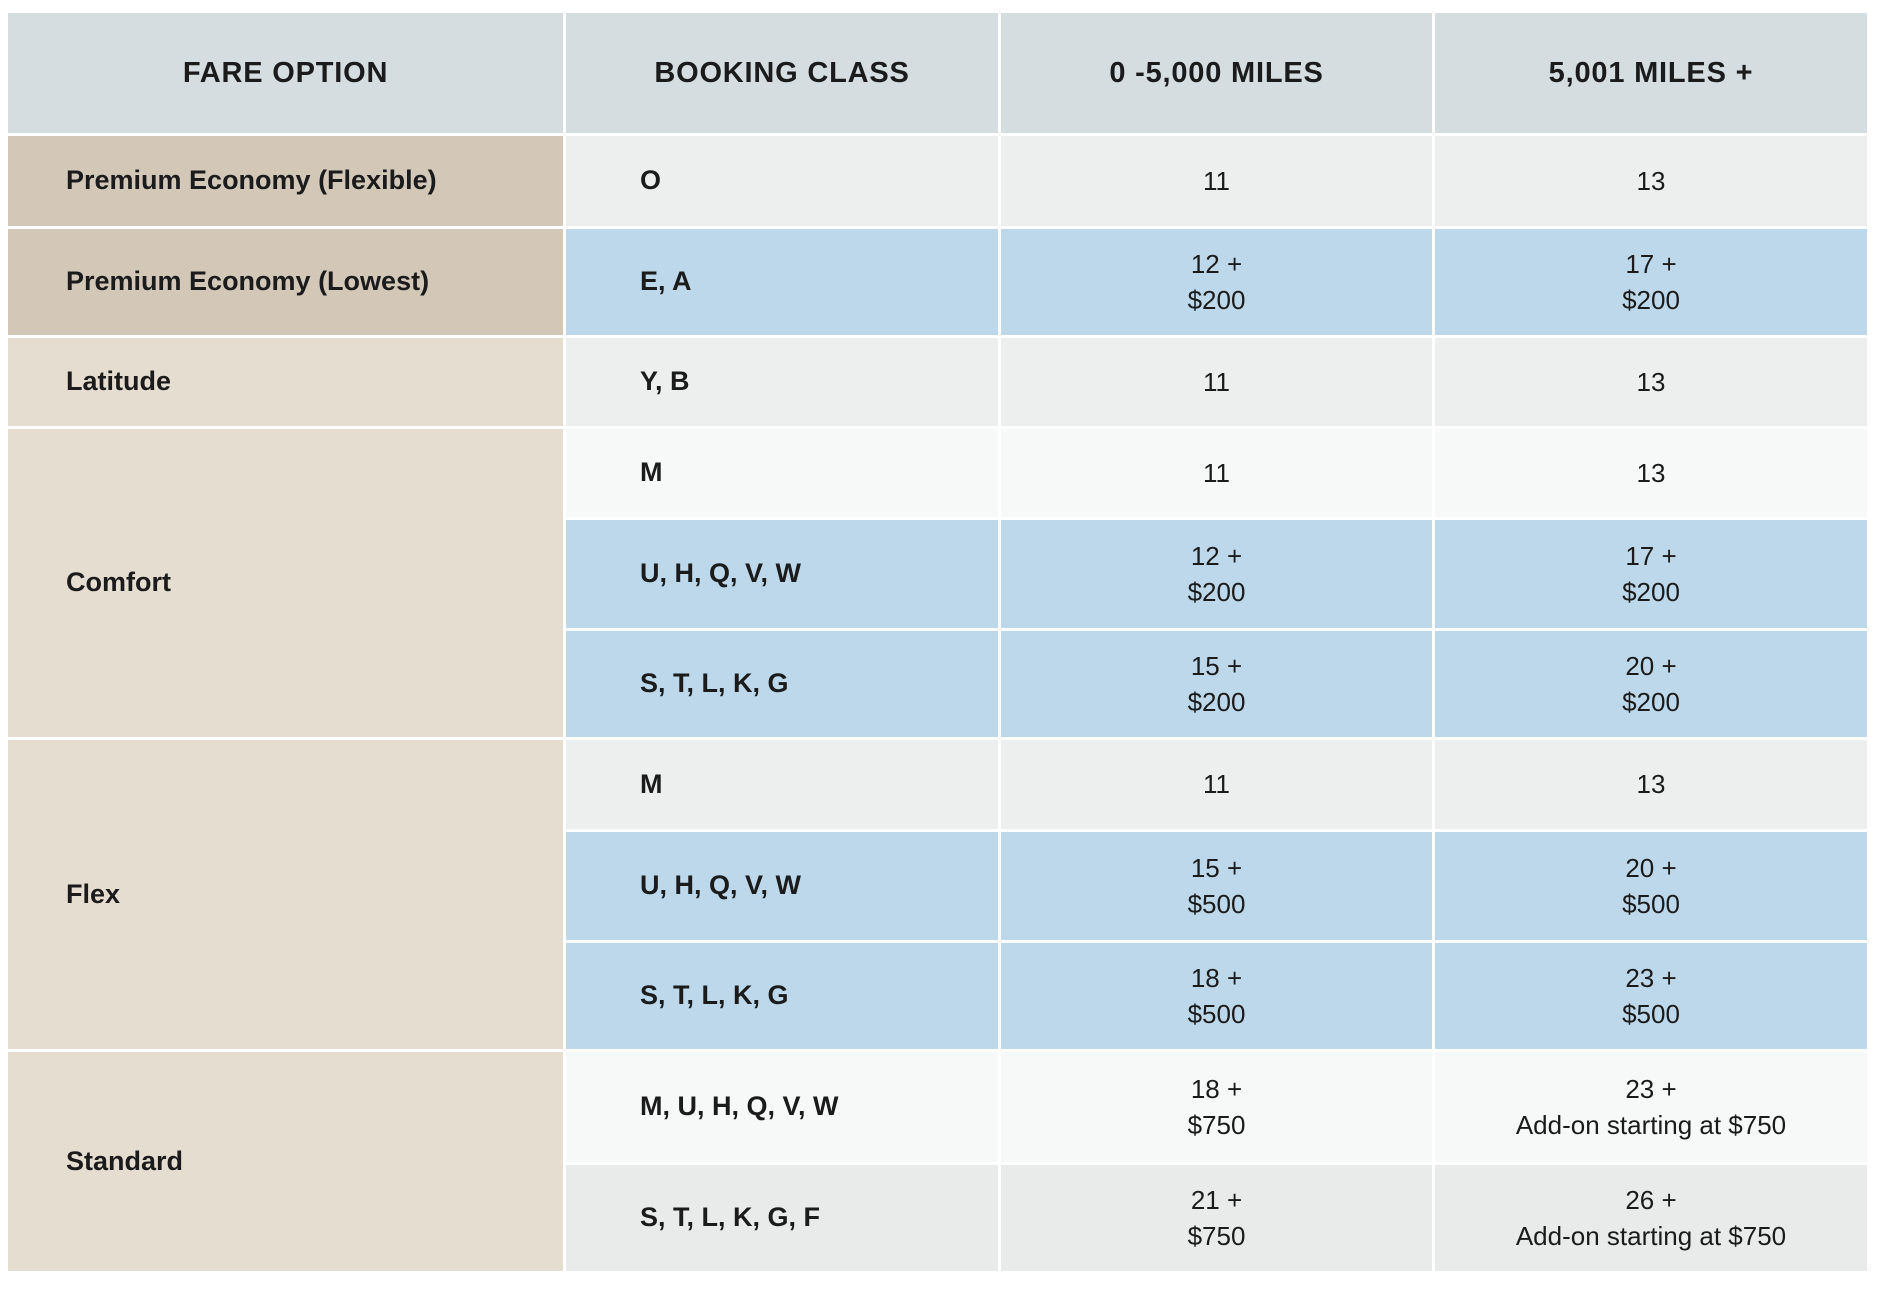  What do you see at coordinates (285, 181) in the screenshot?
I see `fare-option-cell: Premium Economy (Flexible)` at bounding box center [285, 181].